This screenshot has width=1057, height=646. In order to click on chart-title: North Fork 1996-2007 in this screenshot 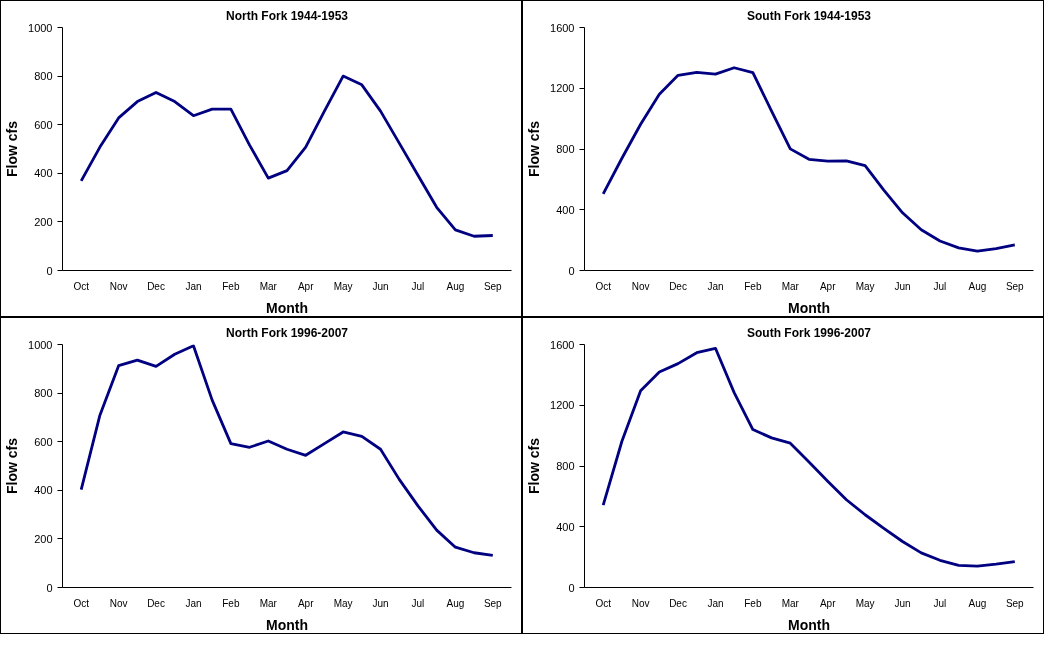, I will do `click(287, 332)`.